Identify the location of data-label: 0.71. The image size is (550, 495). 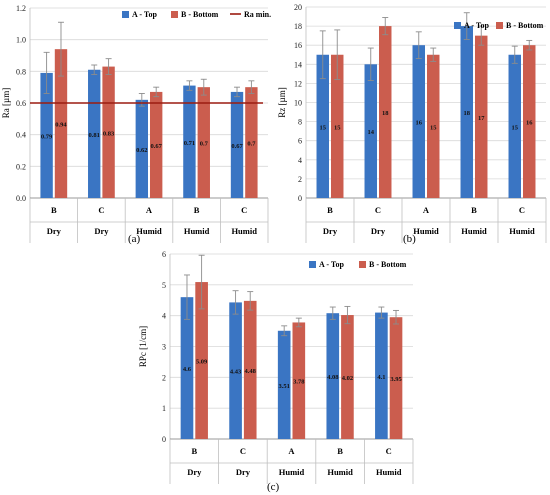
(189, 143).